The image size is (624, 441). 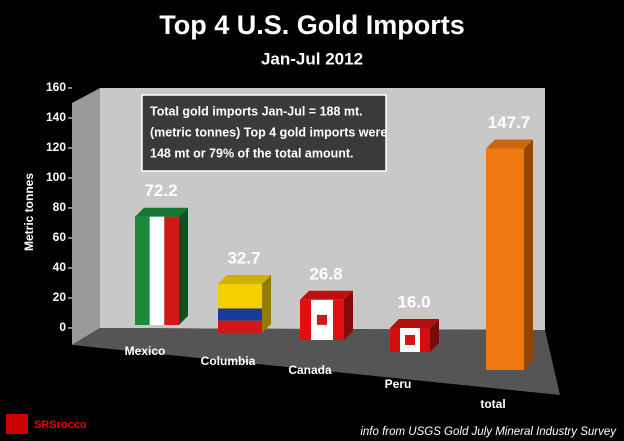 What do you see at coordinates (60, 425) in the screenshot?
I see `logo-text: SRSrocco` at bounding box center [60, 425].